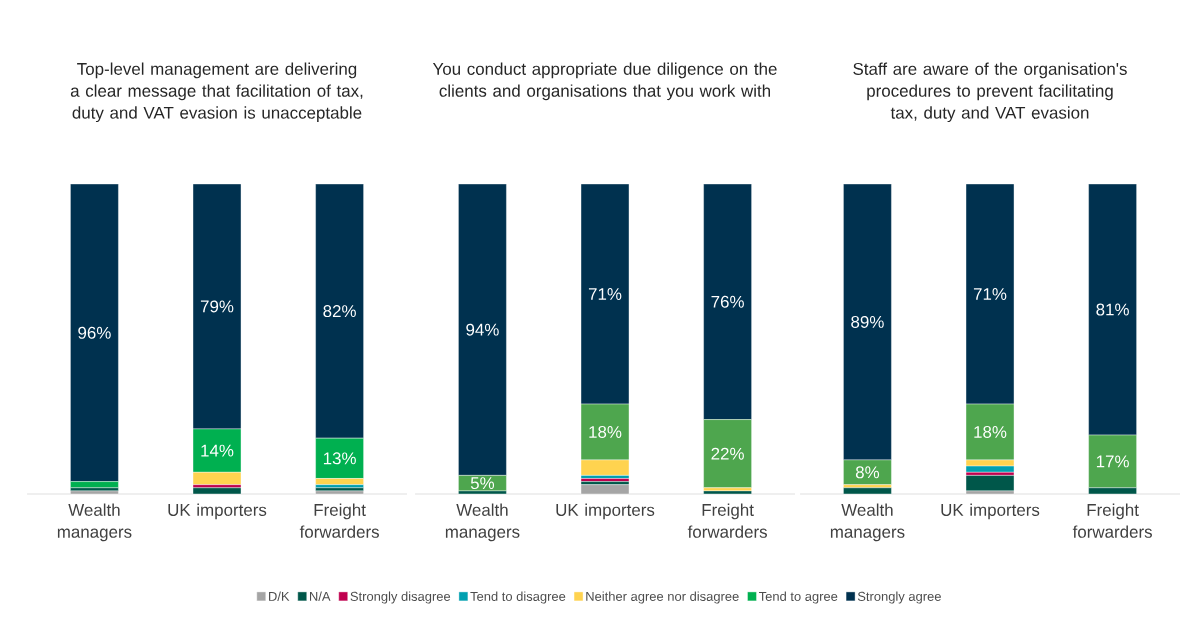  I want to click on chart-title: You conduct appropriate due diligence on the clients and organisations that you work with, so click(604, 81).